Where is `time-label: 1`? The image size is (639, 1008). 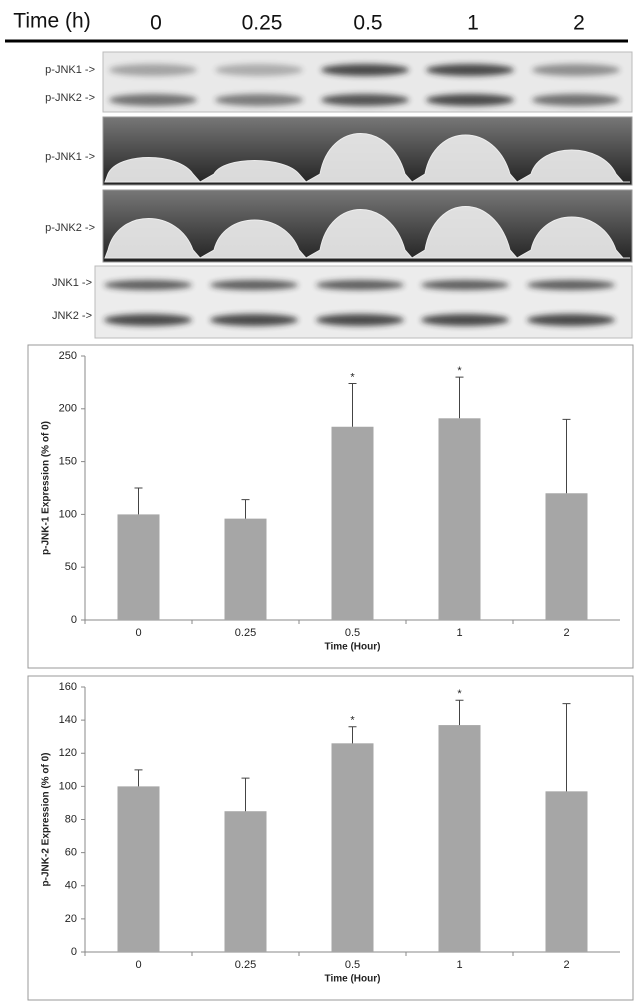
time-label: 1 is located at coordinates (473, 23).